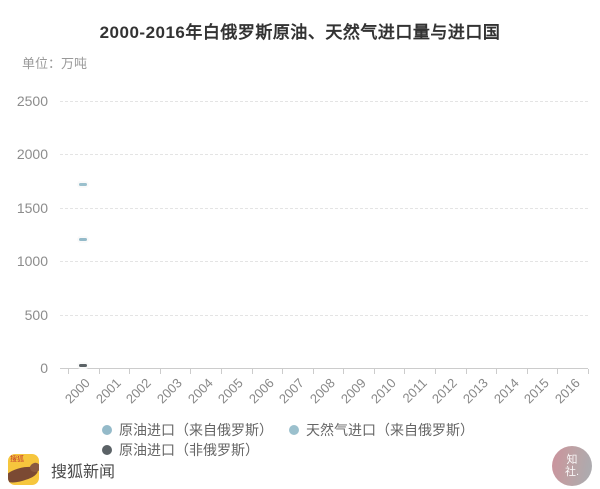 The height and width of the screenshot is (489, 600). I want to click on footer-brand: 搜狐 搜狐新闻, so click(61, 469).